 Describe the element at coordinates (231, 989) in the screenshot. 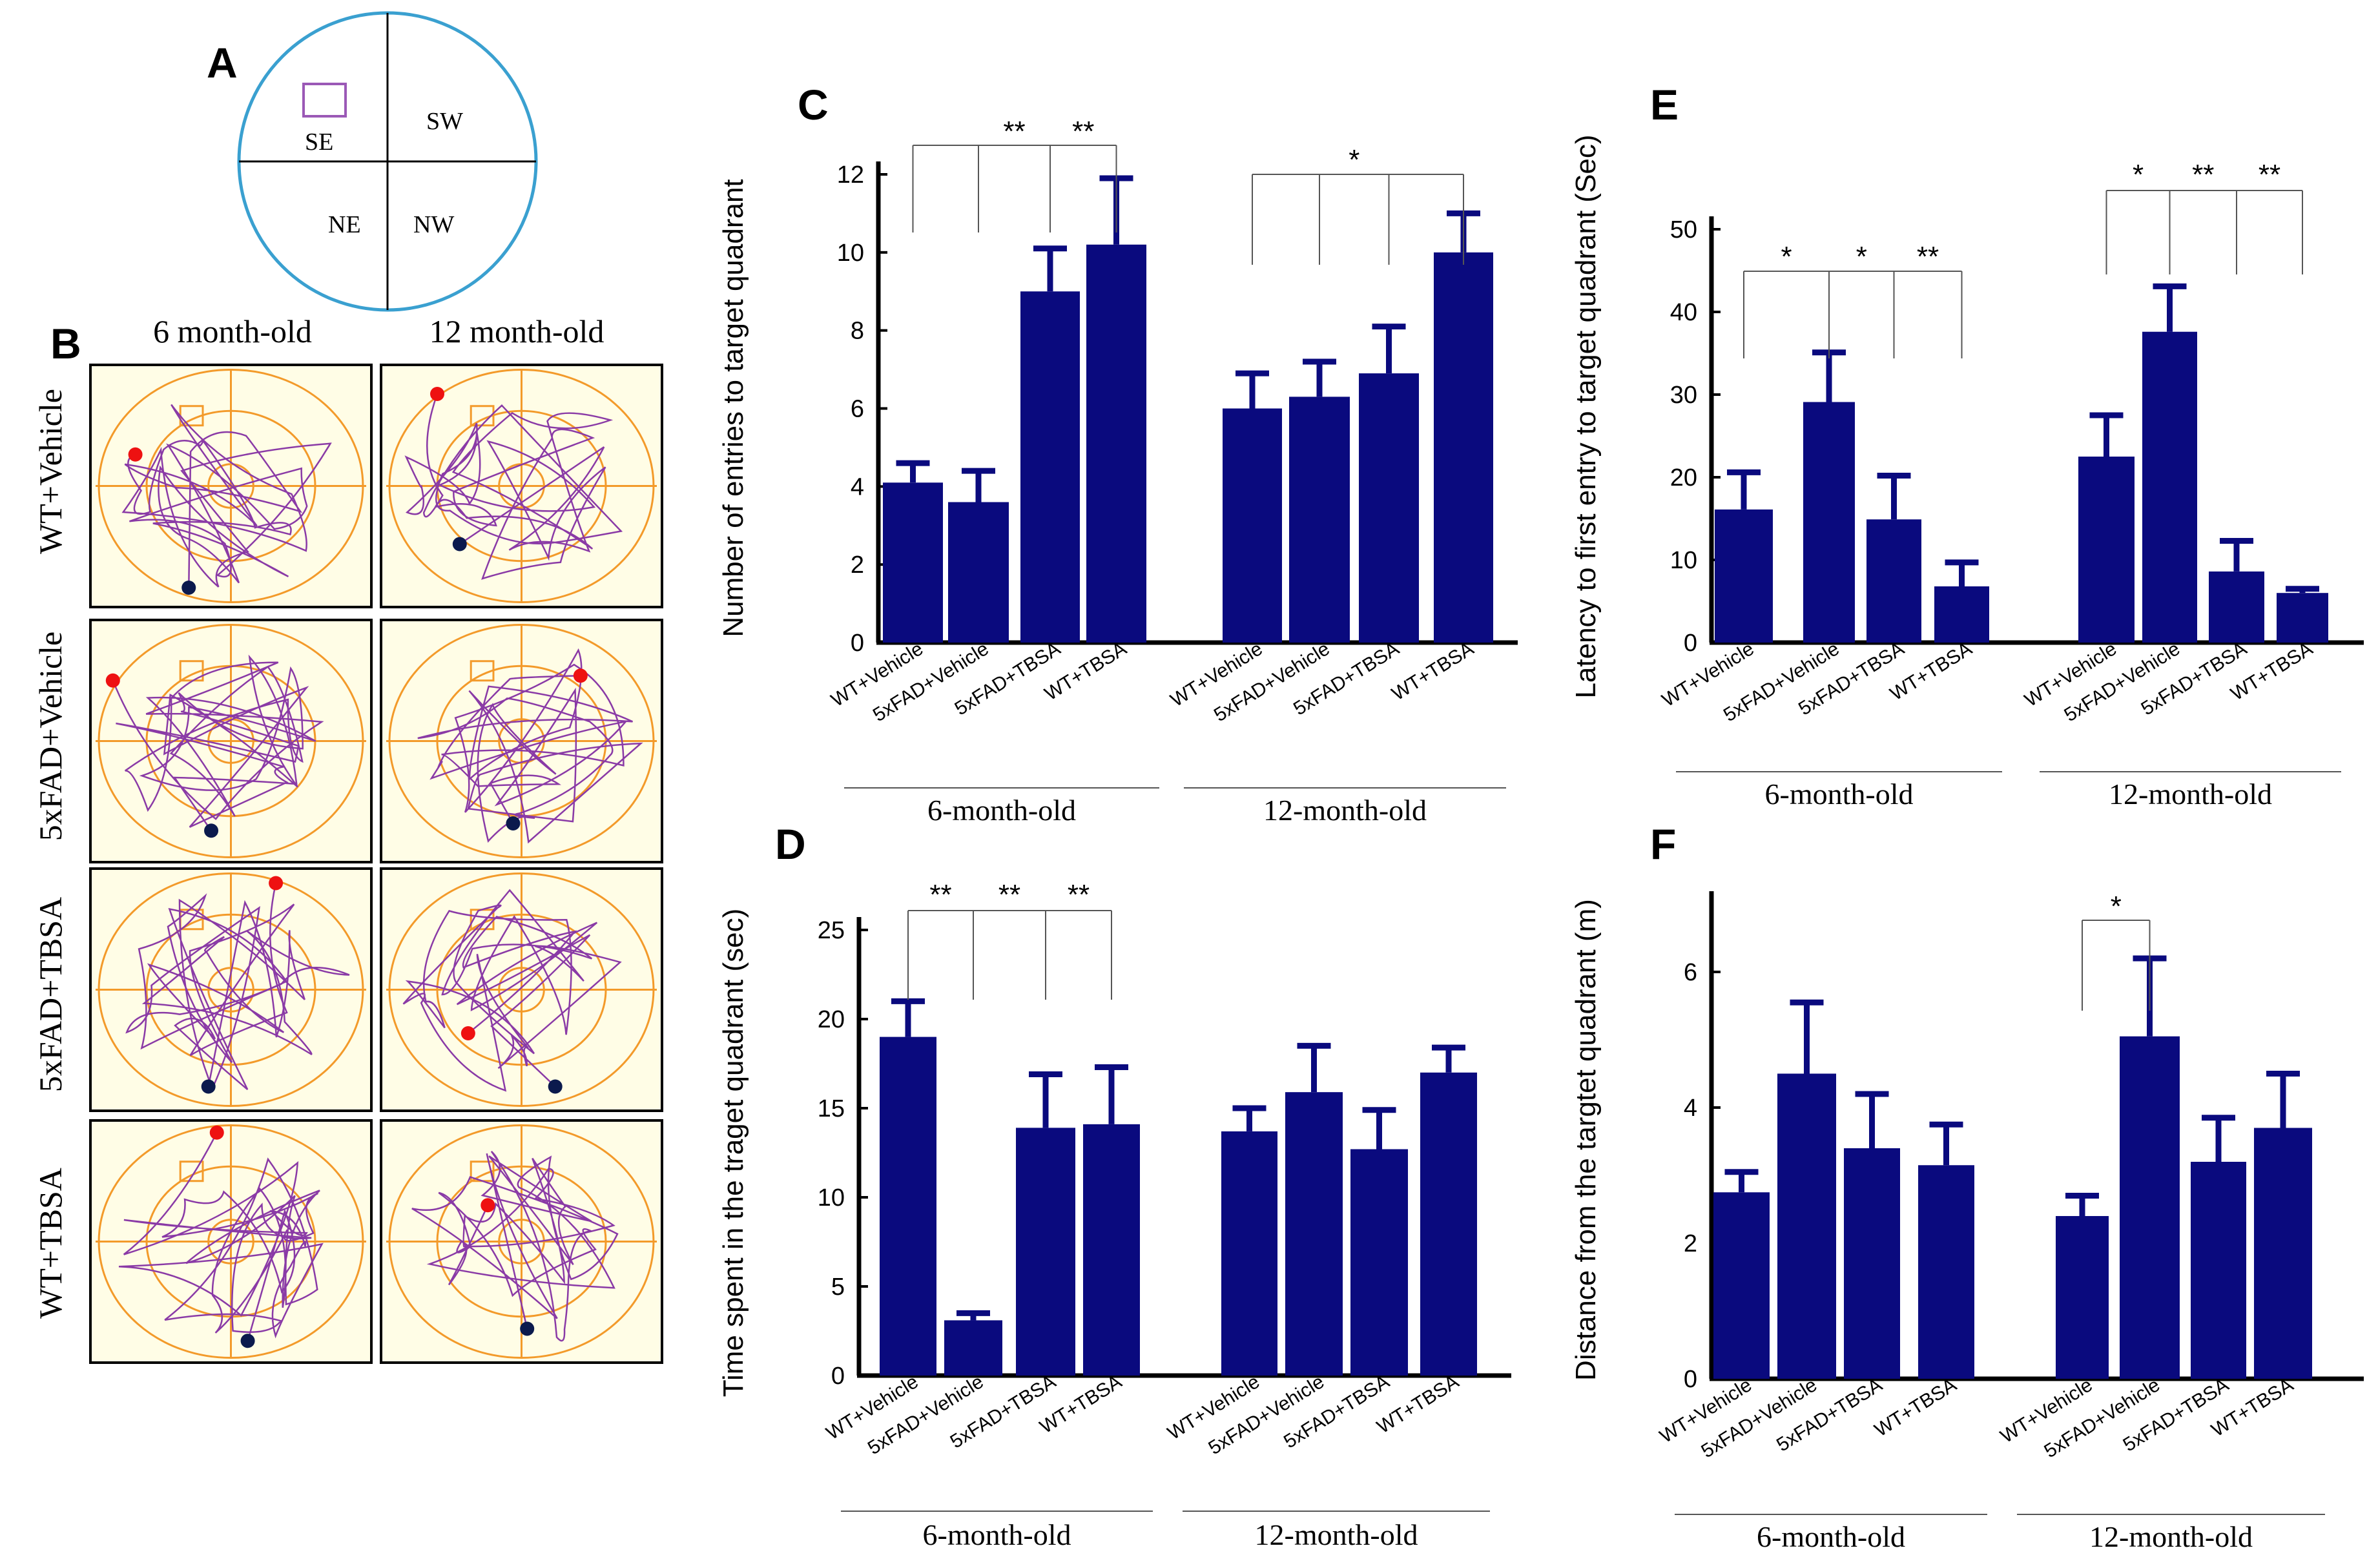

I see `arena-5xfad-tbsa-6m` at that location.